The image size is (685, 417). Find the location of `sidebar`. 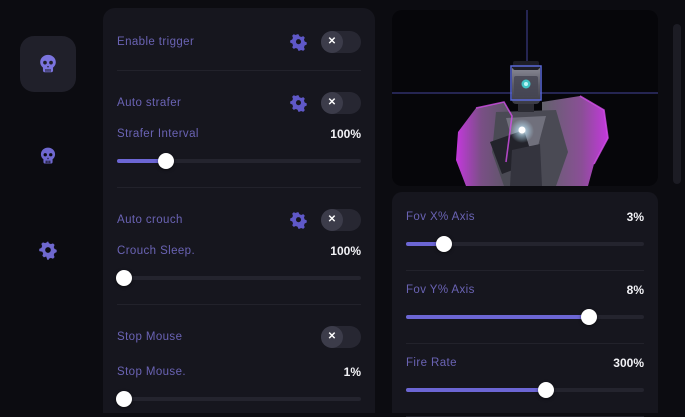

sidebar is located at coordinates (47, 206).